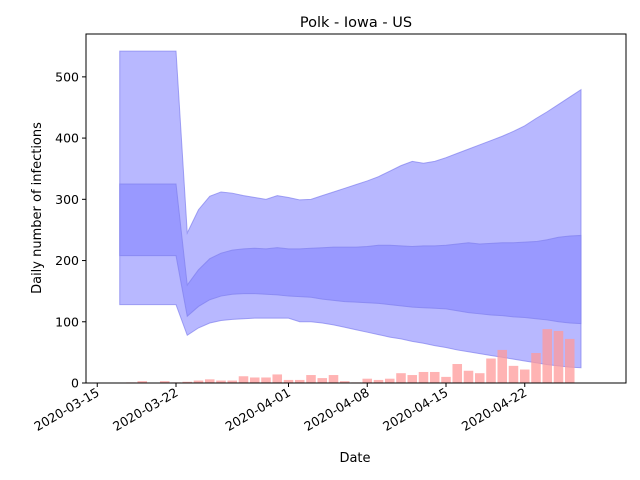 The width and height of the screenshot is (640, 480). What do you see at coordinates (67, 260) in the screenshot?
I see `y-tick-label: 200` at bounding box center [67, 260].